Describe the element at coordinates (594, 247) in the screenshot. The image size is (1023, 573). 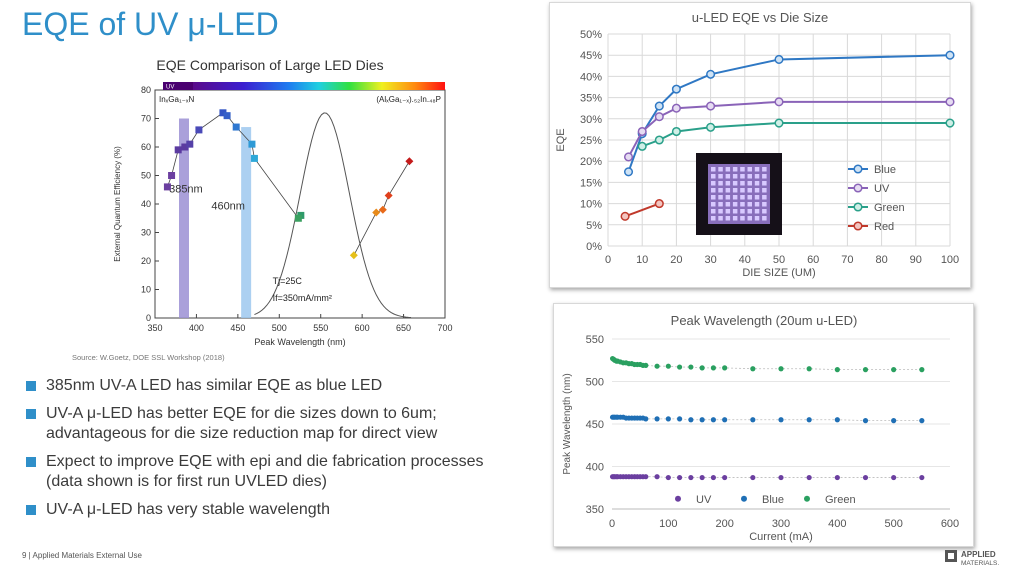
I see `y-tick-label: 0%` at that location.